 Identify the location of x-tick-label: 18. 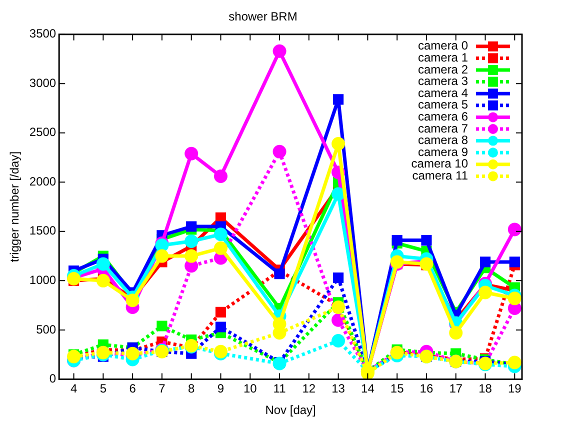
(485, 389).